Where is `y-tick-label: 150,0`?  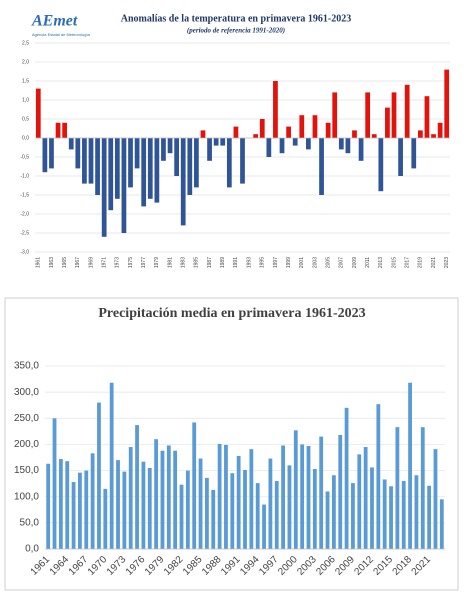
y-tick-label: 150,0 is located at coordinates (26, 470).